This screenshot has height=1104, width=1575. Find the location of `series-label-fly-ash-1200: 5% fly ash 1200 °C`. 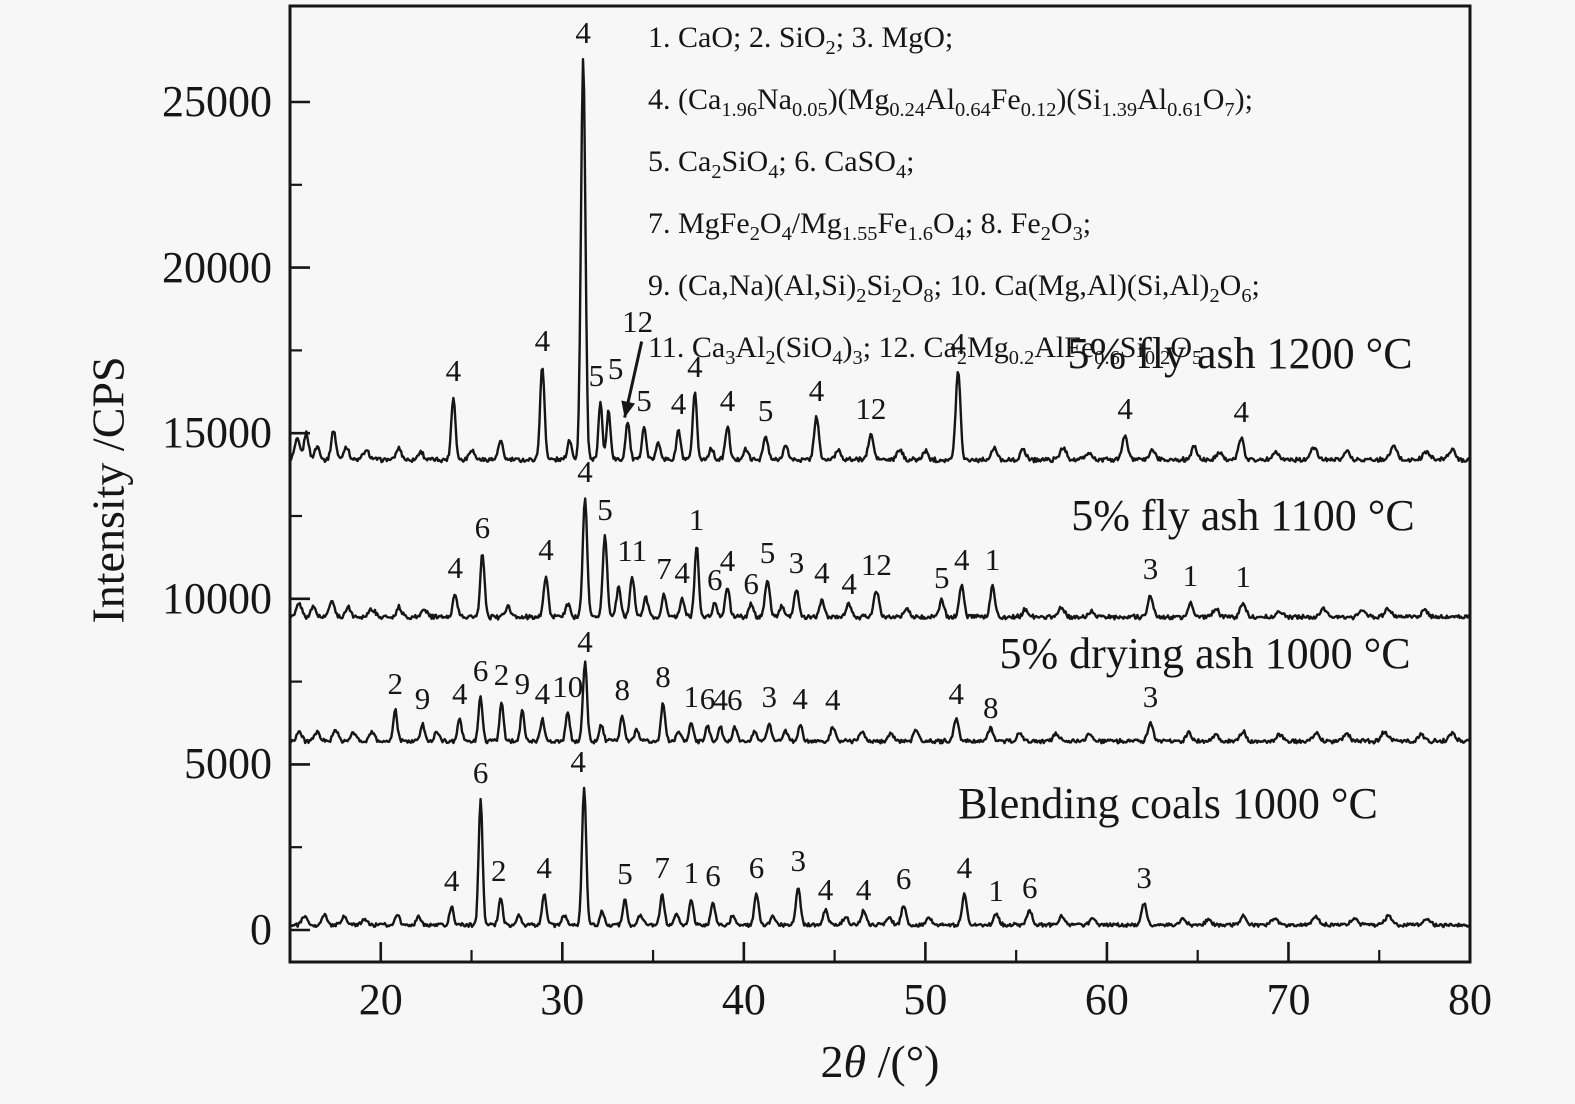

series-label-fly-ash-1200: 5% fly ash 1200 °C is located at coordinates (1240, 353).